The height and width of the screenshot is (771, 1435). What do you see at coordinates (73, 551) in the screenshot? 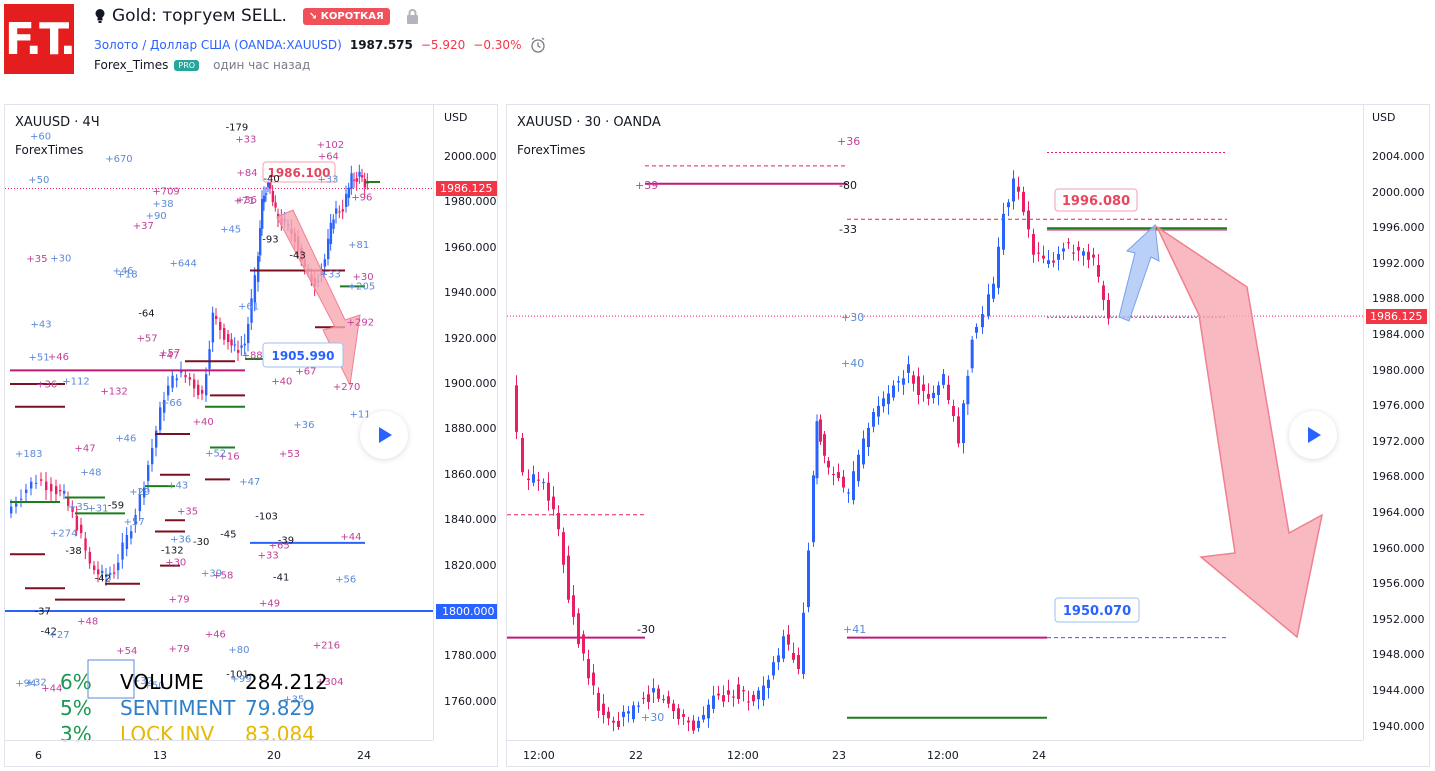
I see `trade-annotation: -38` at bounding box center [73, 551].